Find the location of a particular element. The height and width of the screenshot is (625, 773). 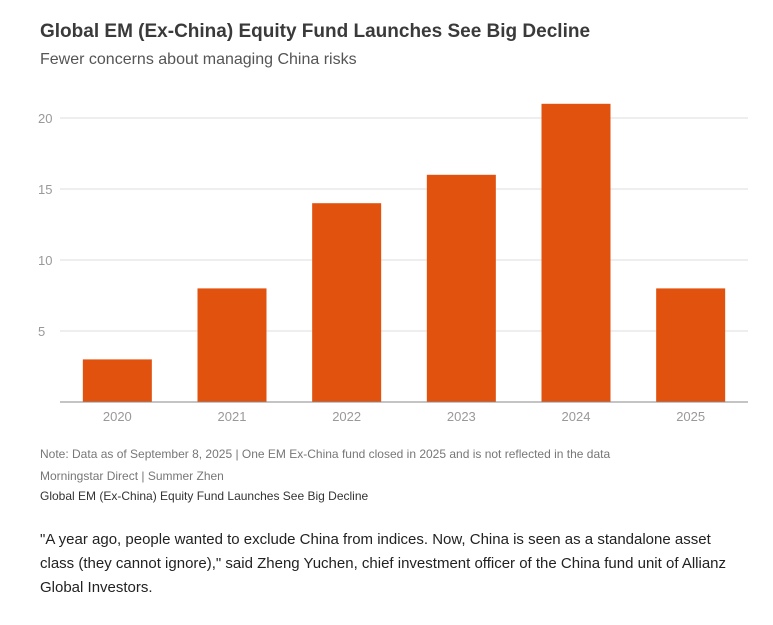

x-tick-label: 2023 is located at coordinates (461, 416).